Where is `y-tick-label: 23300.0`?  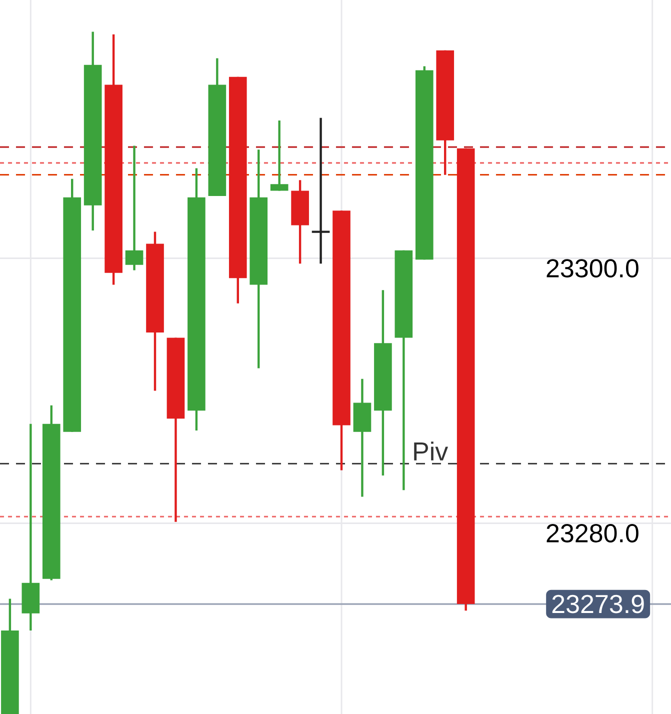
y-tick-label: 23300.0 is located at coordinates (592, 268).